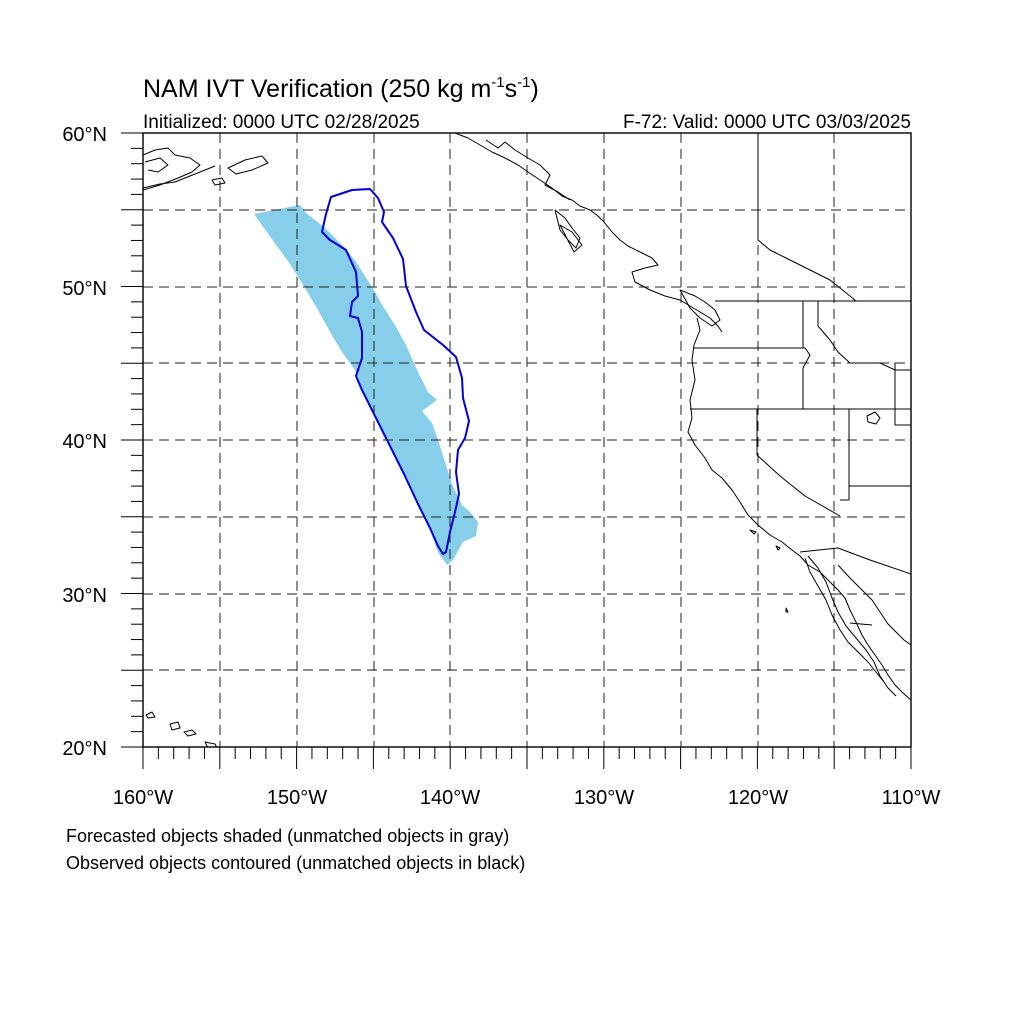  Describe the element at coordinates (395, 371) in the screenshot. I see `observed-object-contour` at that location.